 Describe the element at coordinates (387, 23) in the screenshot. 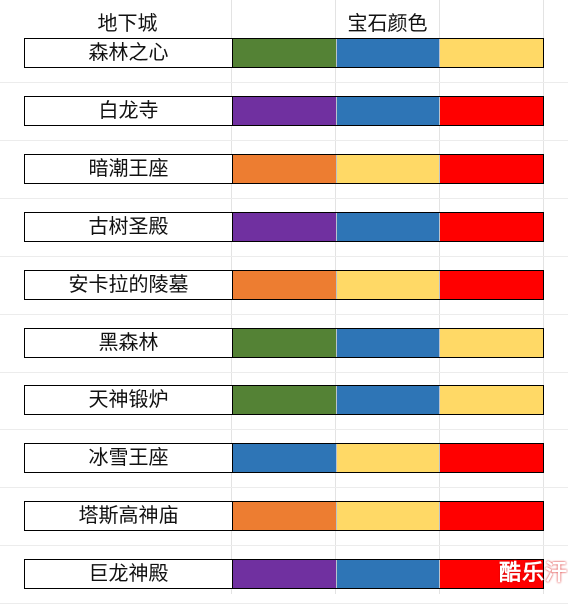

I see `gem-color-column-header: 宝石颜色` at that location.